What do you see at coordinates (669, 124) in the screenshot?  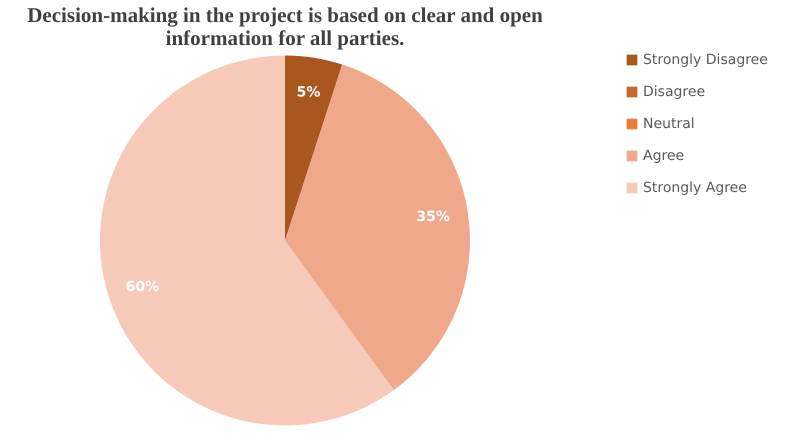 I see `legend-label: Neutral` at bounding box center [669, 124].